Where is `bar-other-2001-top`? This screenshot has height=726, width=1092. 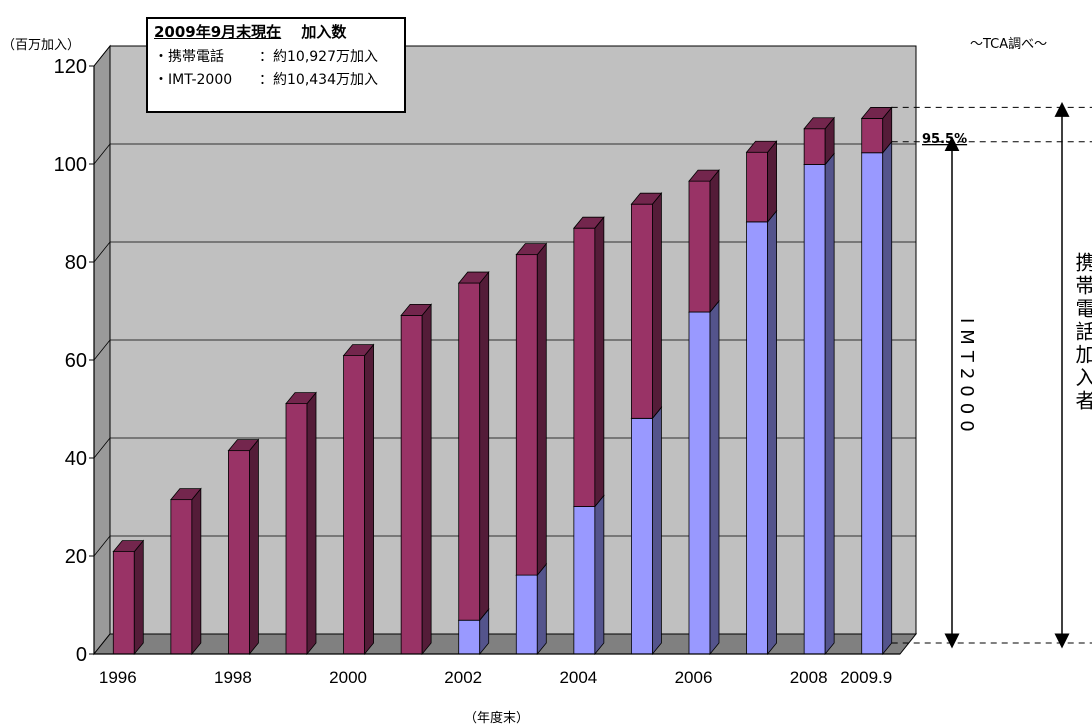 bar-other-2001-top is located at coordinates (416, 310).